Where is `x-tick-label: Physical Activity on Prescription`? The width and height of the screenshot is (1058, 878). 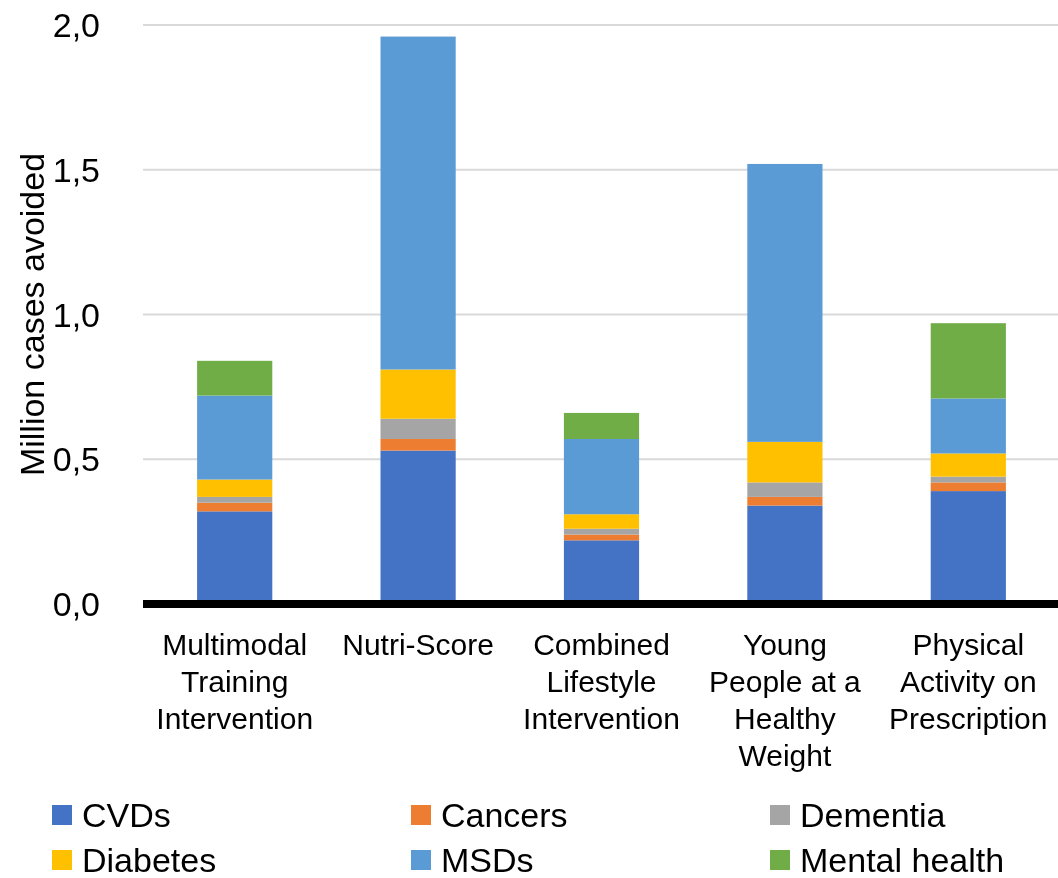 x-tick-label: Physical Activity on Prescription is located at coordinates (968, 681).